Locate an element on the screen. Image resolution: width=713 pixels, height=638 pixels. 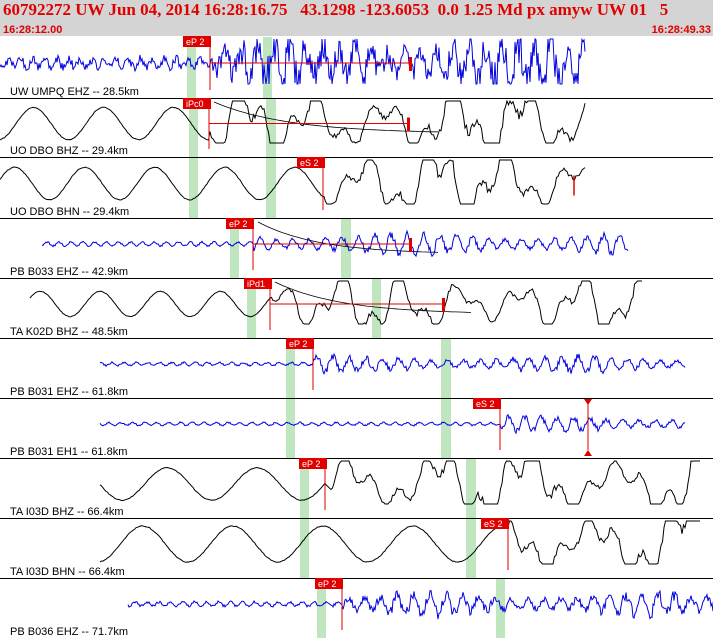
trace-panel: eP 2 PB B033 EHZ -- 42.9km is located at coordinates (356, 248).